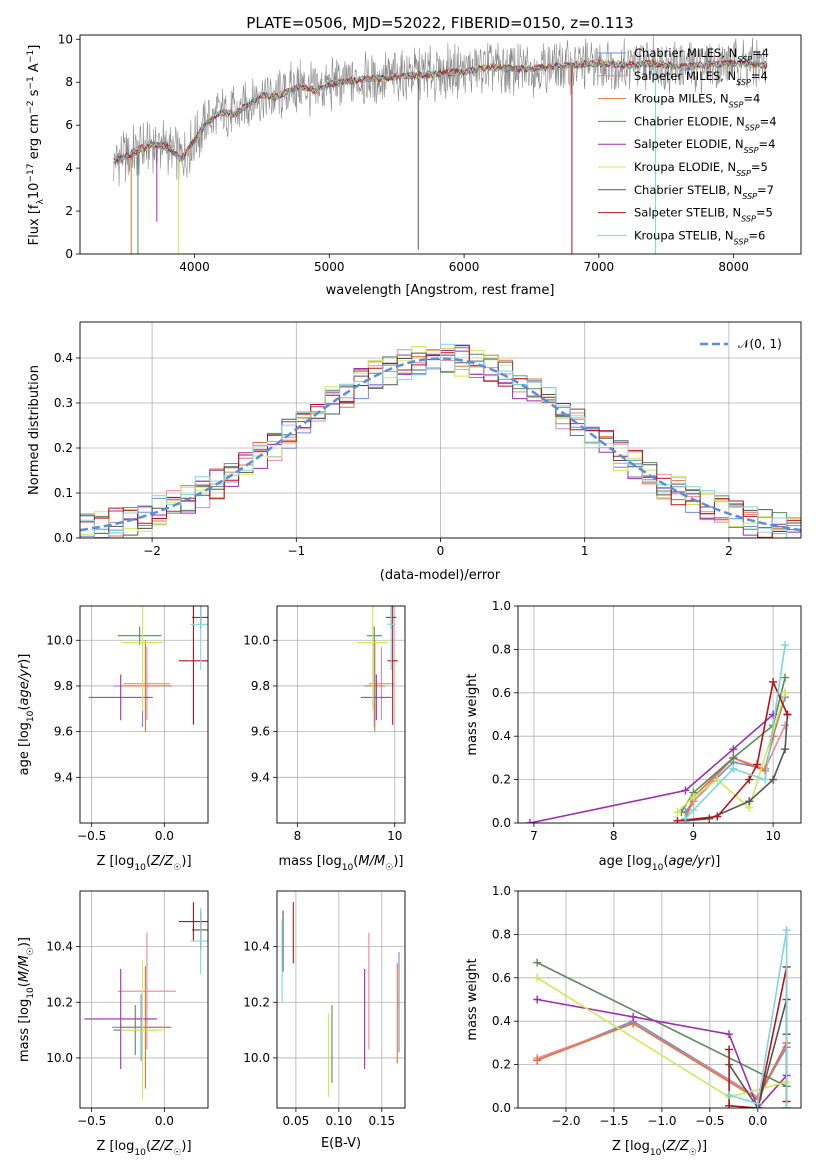  I want to click on spectrum-axes-plot, so click(440, 144).